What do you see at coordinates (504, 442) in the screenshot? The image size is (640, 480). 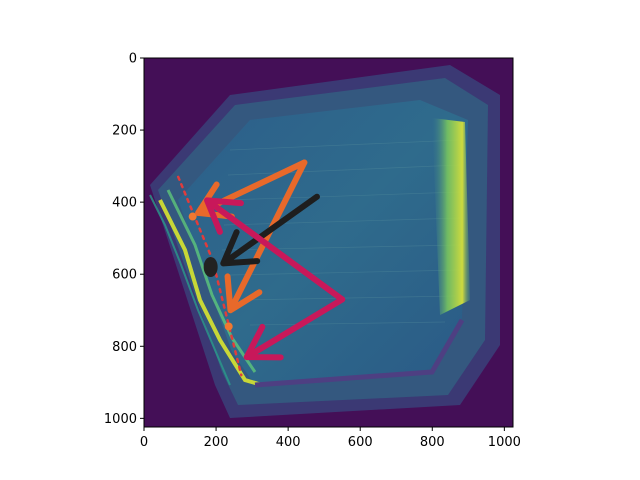 I see `x-tick-label: 1000` at bounding box center [504, 442].